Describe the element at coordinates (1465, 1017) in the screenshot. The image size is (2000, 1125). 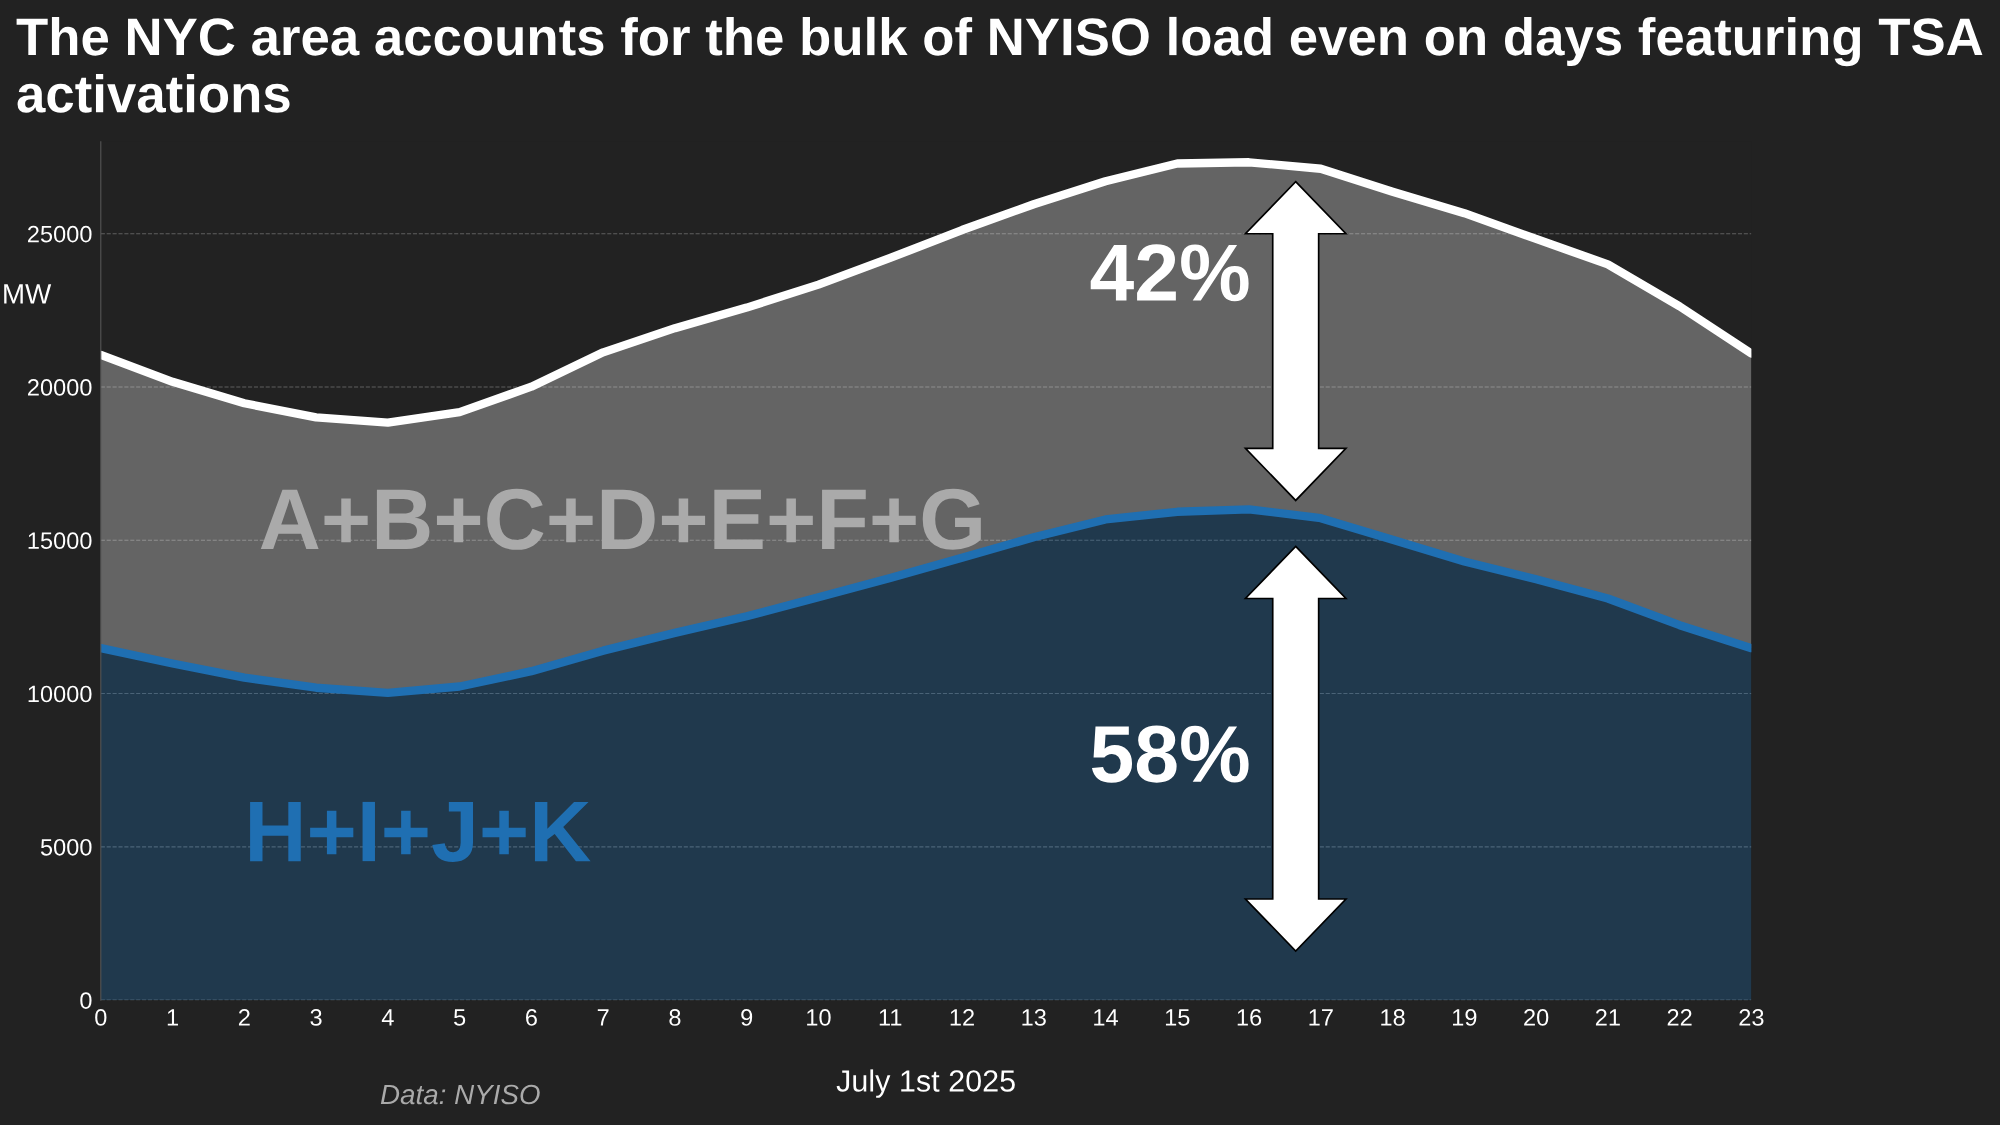
I see `x-tick-label: 19` at that location.